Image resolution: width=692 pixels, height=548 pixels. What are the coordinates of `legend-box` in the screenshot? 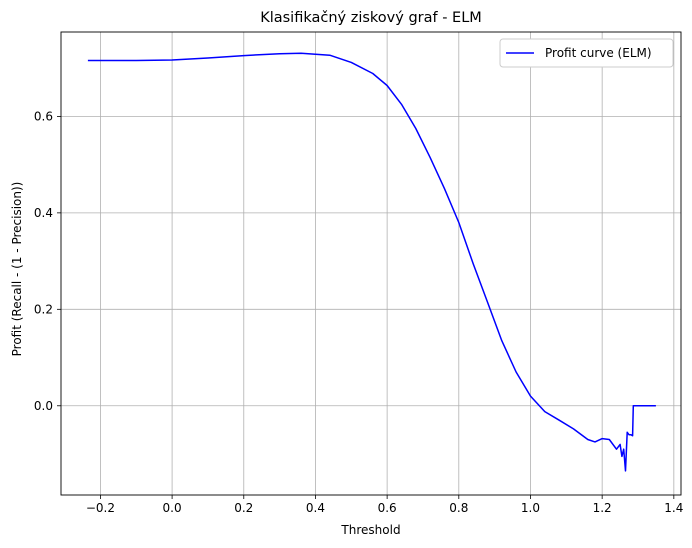 It's located at (586, 53).